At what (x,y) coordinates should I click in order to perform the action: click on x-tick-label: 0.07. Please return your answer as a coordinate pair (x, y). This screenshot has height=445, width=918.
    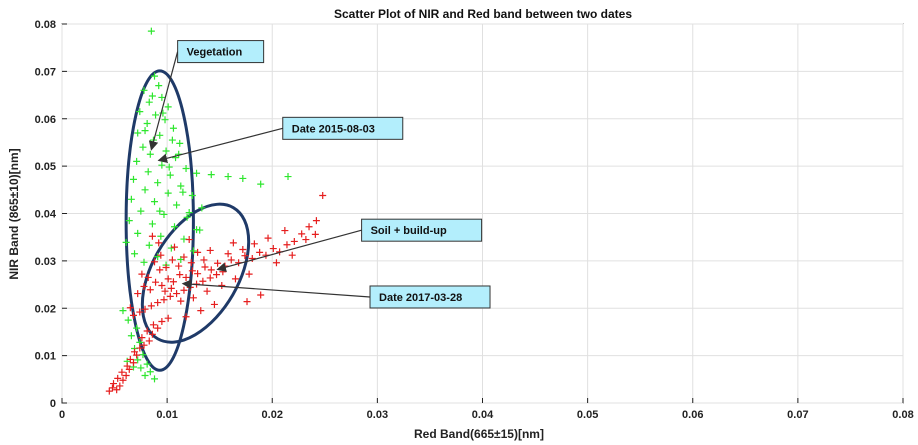
    Looking at the image, I should click on (797, 415).